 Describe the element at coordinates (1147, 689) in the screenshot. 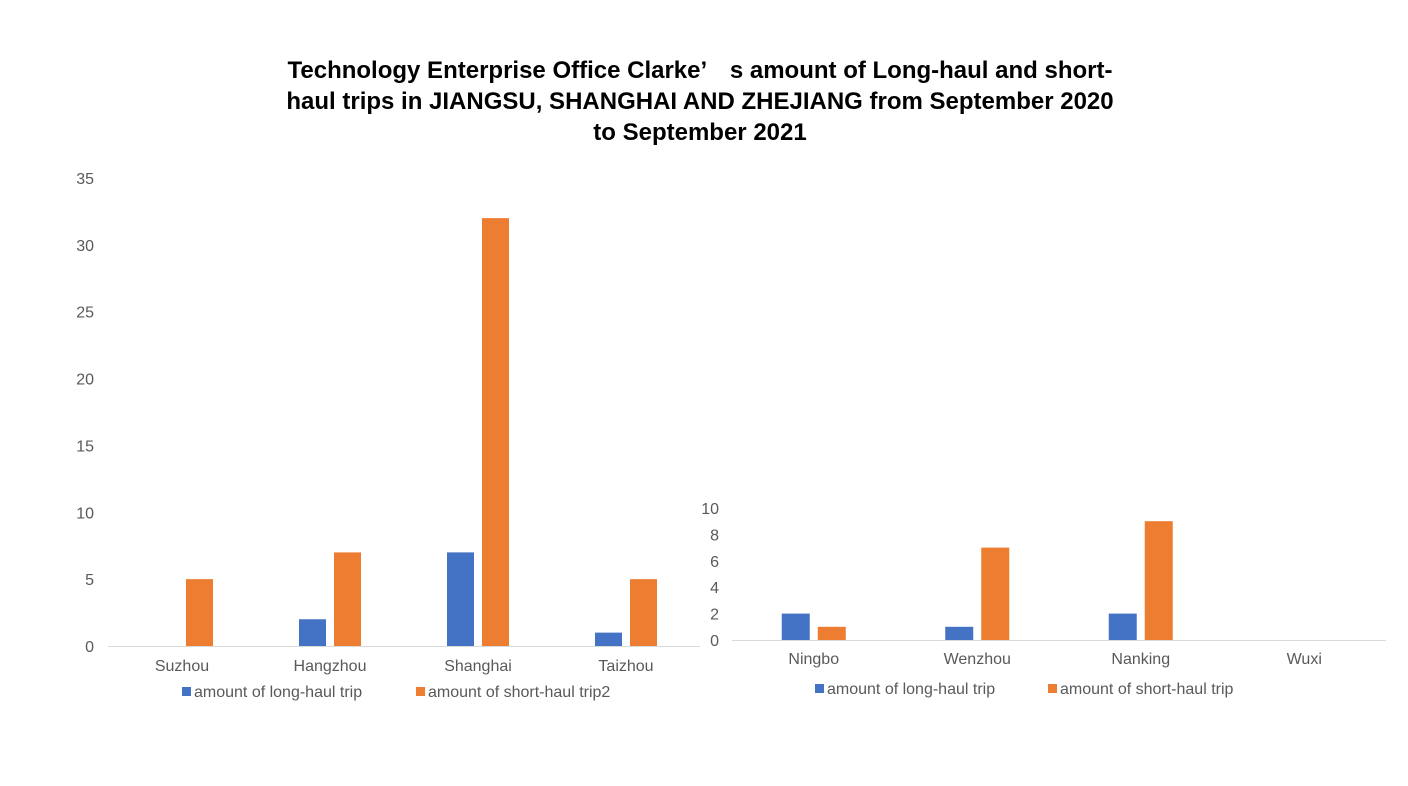

I see `legend-label: amount of short-haul trip` at that location.